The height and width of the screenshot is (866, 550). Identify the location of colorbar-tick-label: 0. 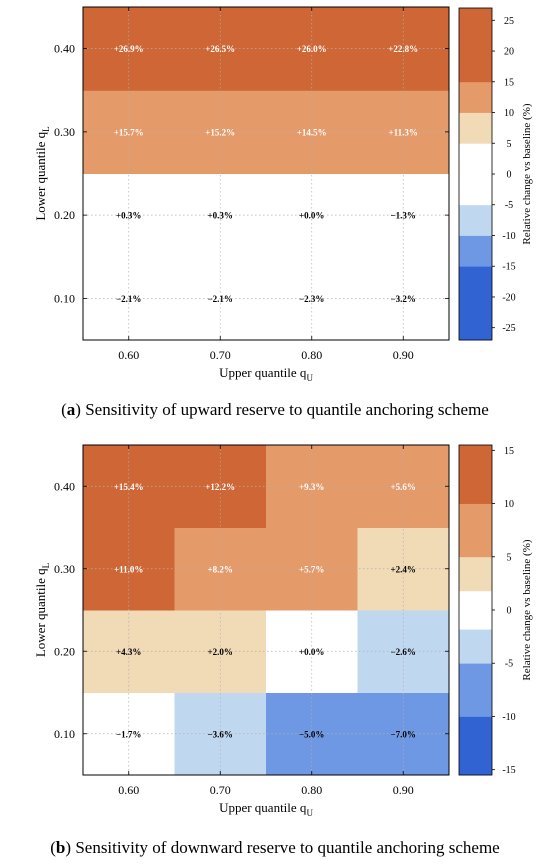
(509, 611).